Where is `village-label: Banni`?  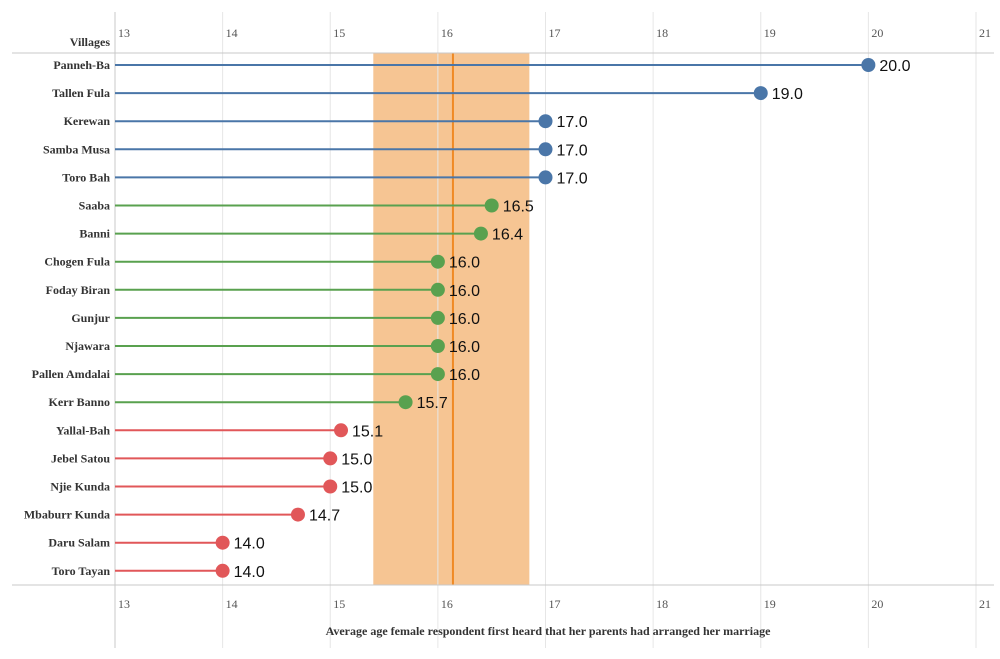
village-label: Banni is located at coordinates (94, 234).